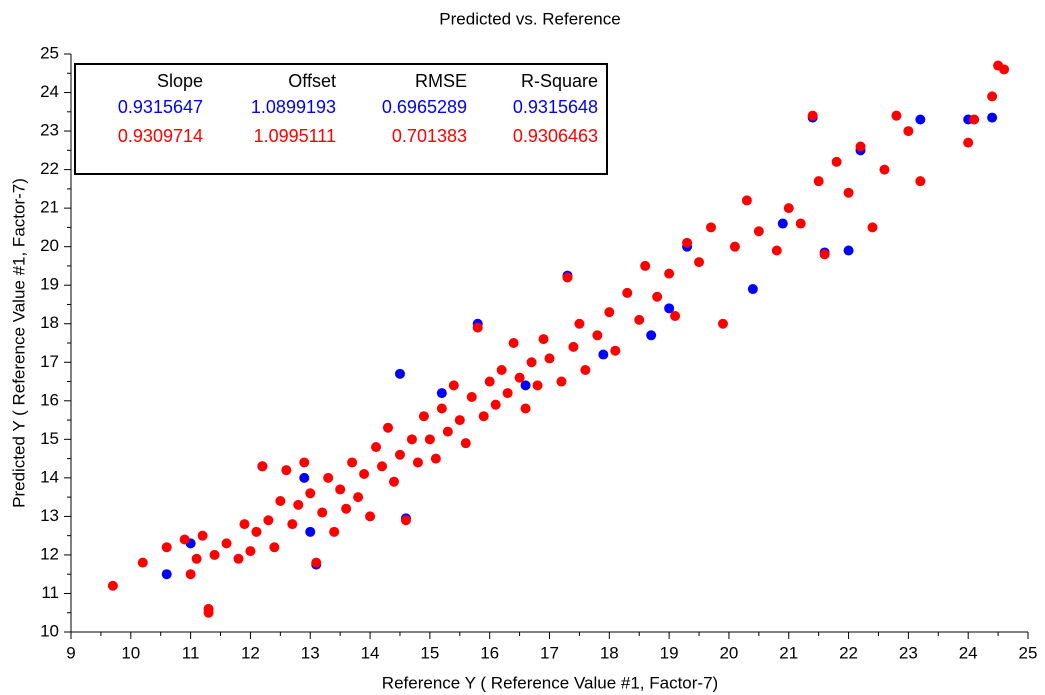  I want to click on x-tick-label: 11, so click(191, 652).